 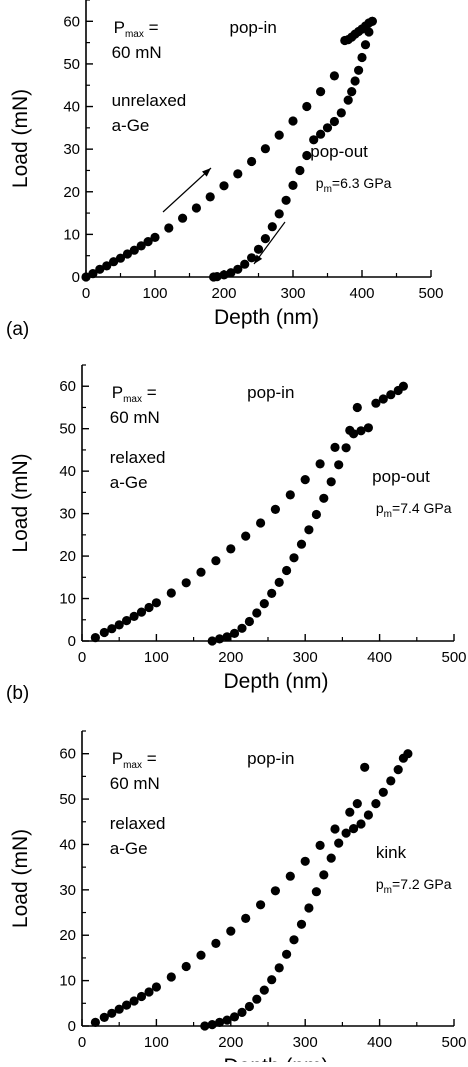 What do you see at coordinates (67, 514) in the screenshot?
I see `y-tick-label: 30` at bounding box center [67, 514].